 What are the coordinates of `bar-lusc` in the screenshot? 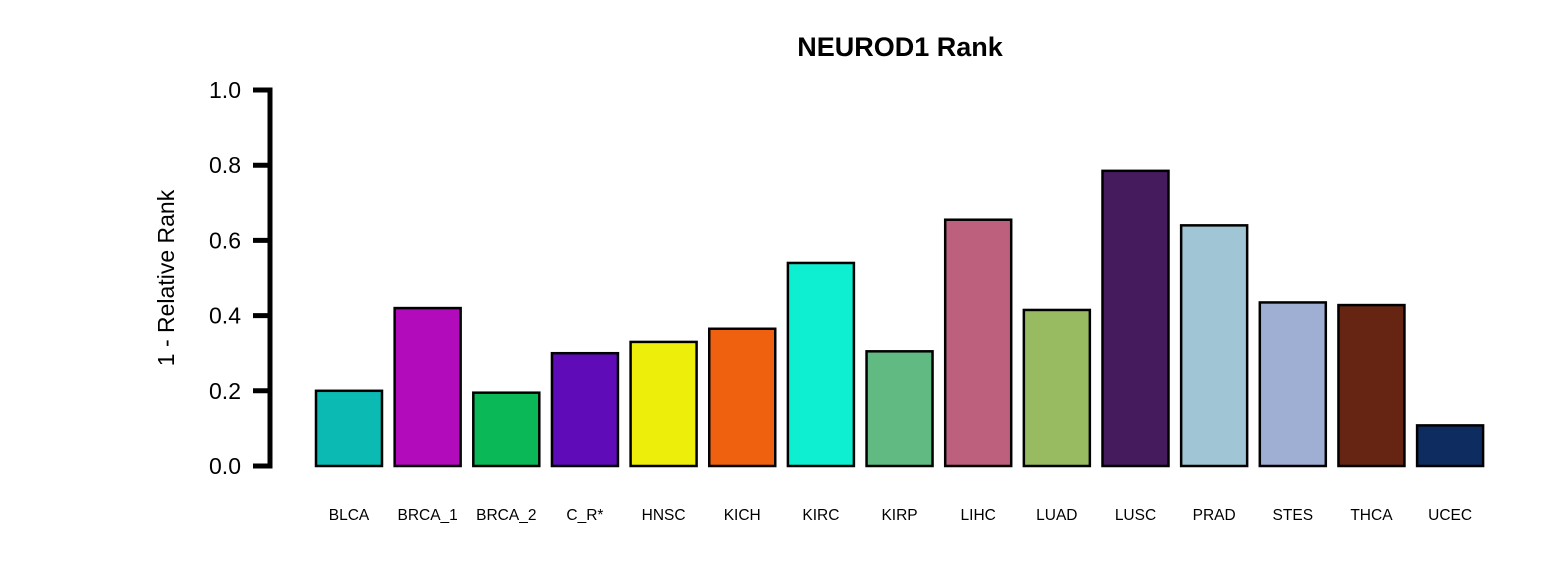 It's located at (1135, 318).